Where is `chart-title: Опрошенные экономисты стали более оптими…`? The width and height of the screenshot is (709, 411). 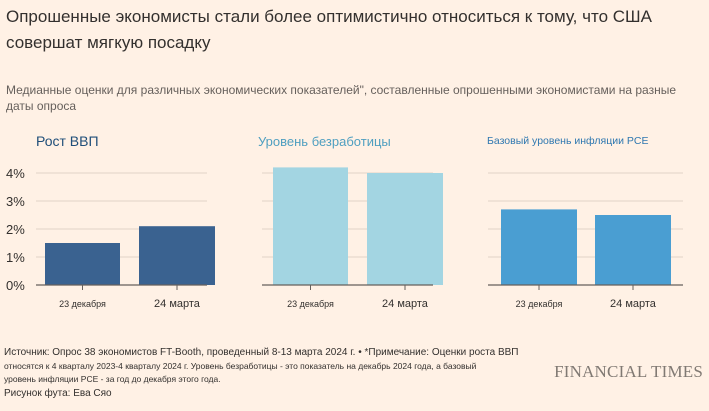
chart-title: Опрошенные экономисты стали более оптими… is located at coordinates (329, 29).